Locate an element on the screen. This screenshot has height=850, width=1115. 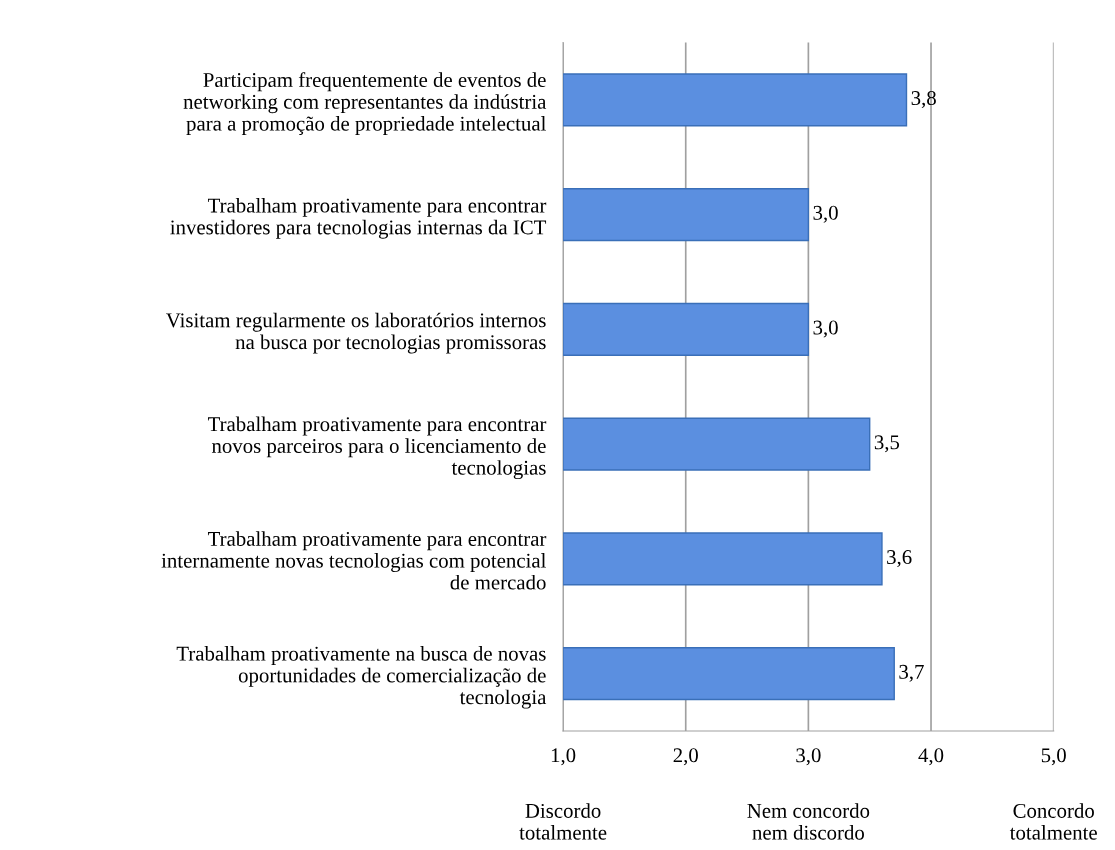
data-label: 3,6 is located at coordinates (899, 559).